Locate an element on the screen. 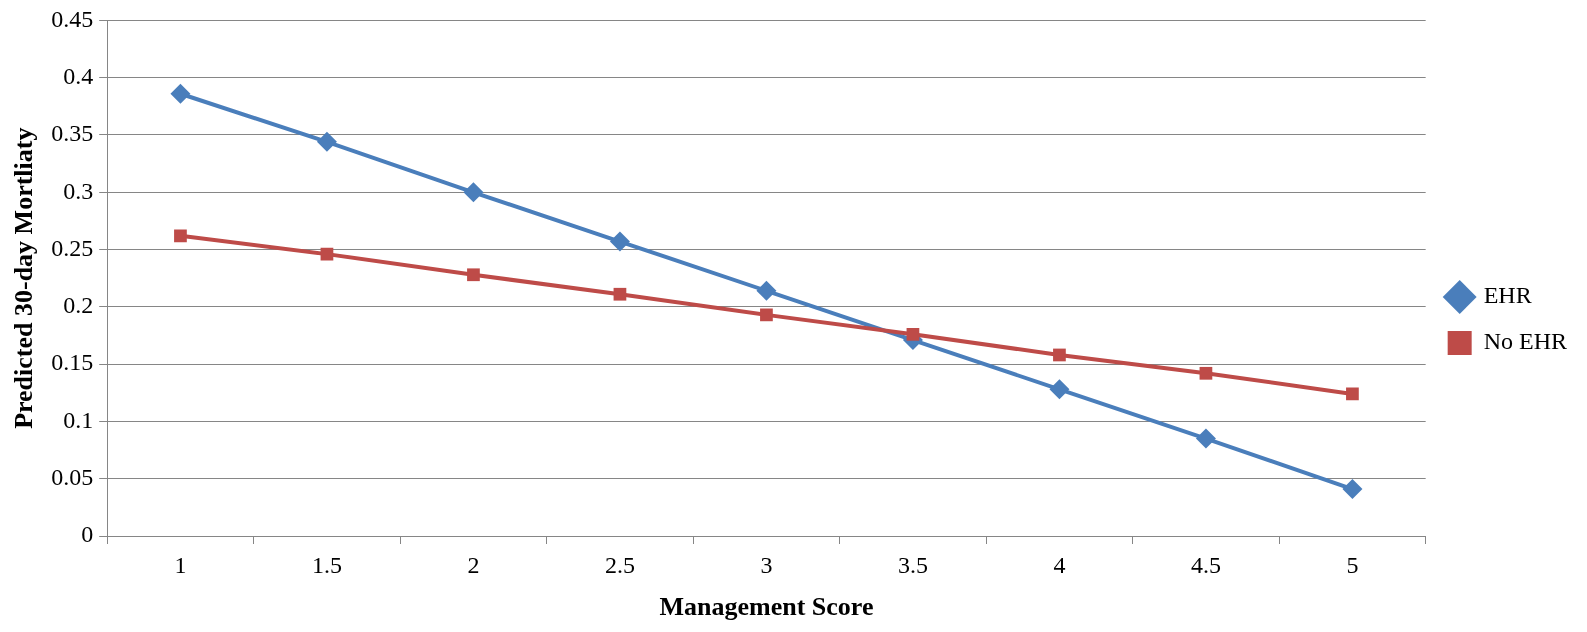  y-tick-label: 0.25 is located at coordinates (72, 247).